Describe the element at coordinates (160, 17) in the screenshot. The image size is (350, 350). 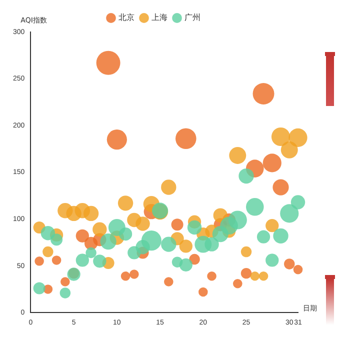
I see `legend-label: 上海` at that location.